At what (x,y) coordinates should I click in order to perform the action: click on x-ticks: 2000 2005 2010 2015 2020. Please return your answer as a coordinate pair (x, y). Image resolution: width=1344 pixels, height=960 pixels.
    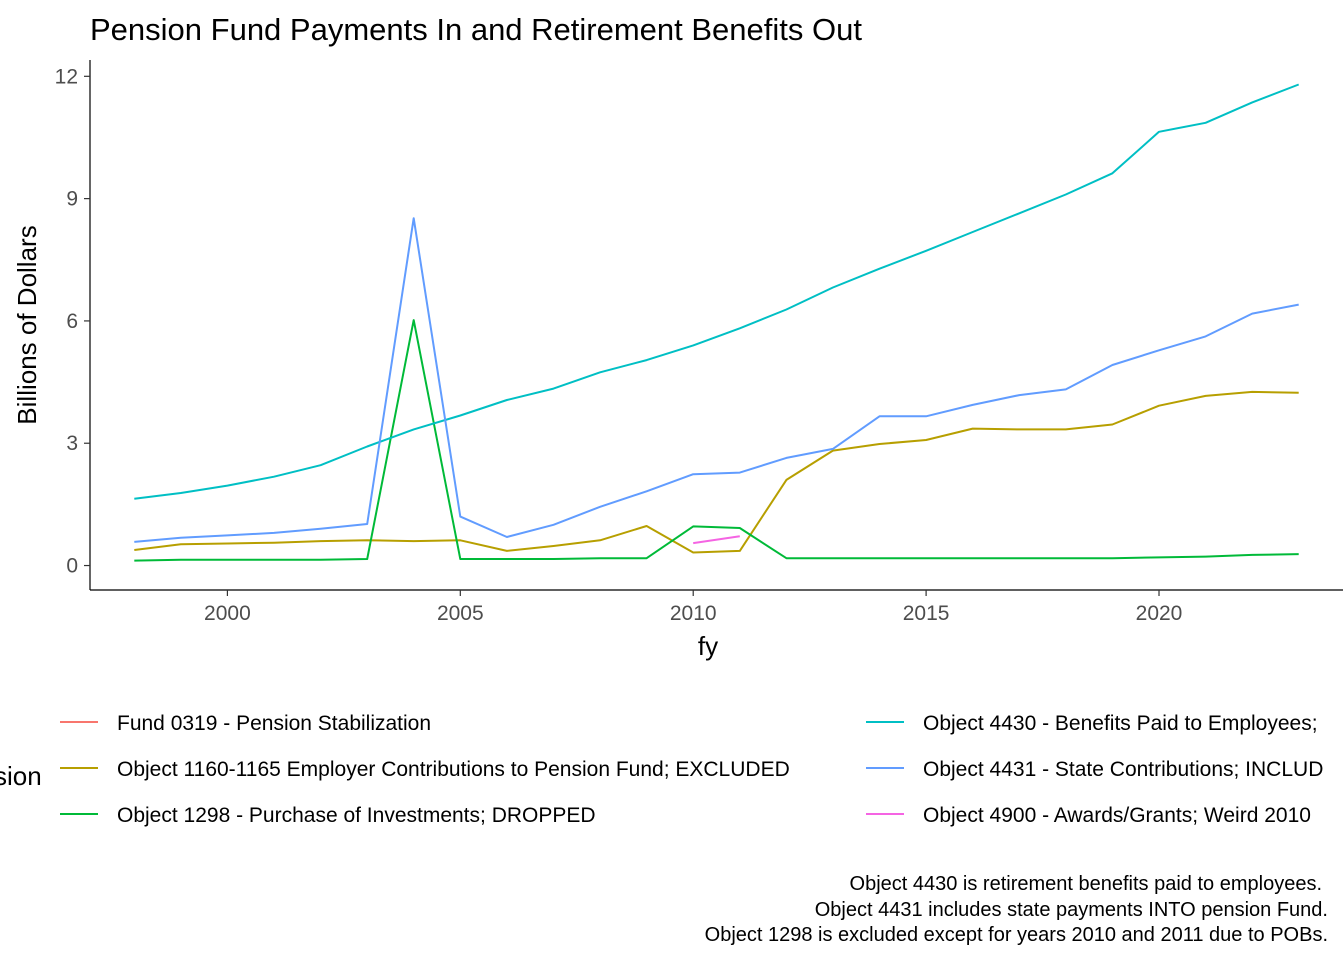
    Looking at the image, I should click on (693, 607).